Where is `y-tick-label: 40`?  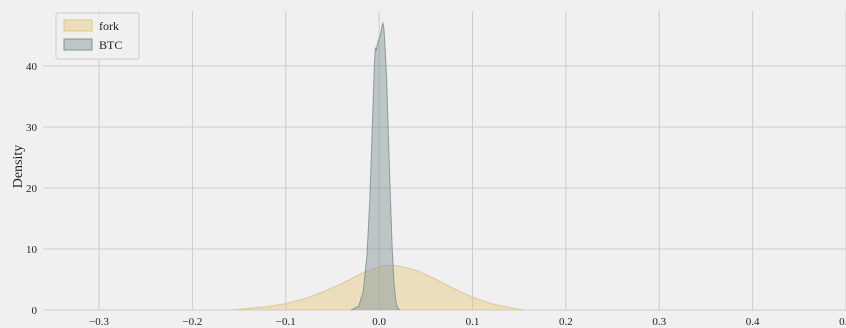 y-tick-label: 40 is located at coordinates (32, 67).